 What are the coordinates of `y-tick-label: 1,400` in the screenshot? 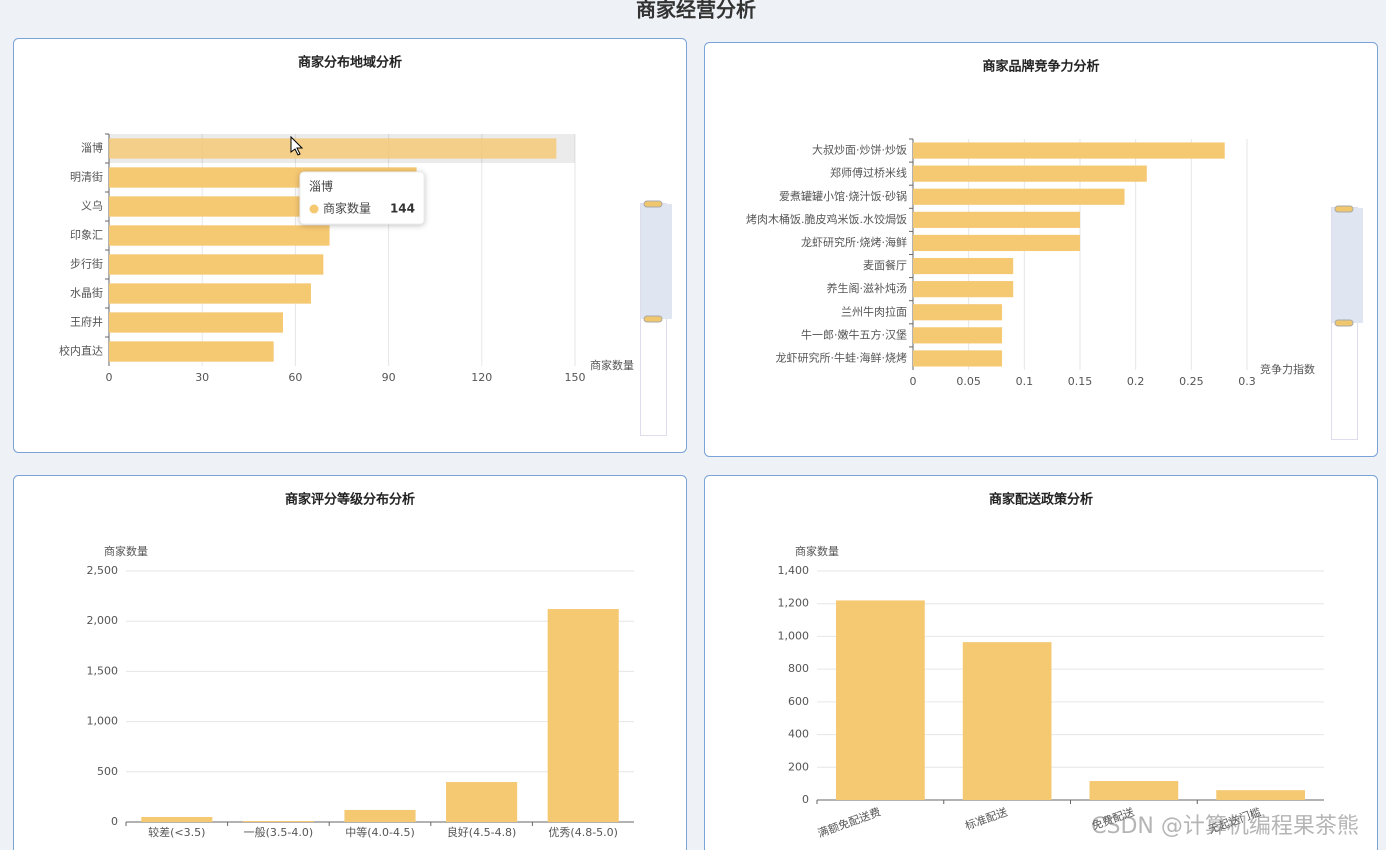 It's located at (794, 570).